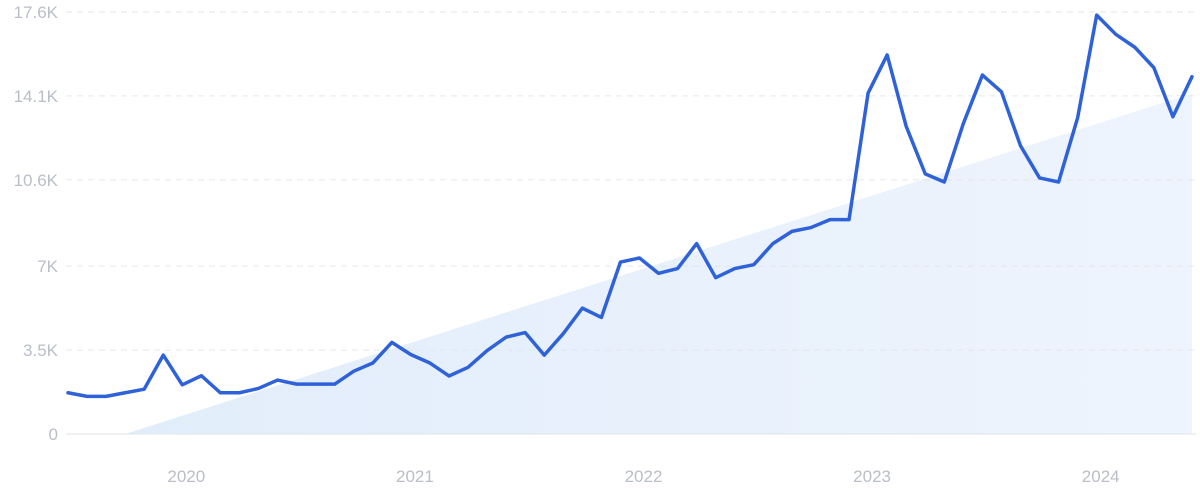 Image resolution: width=1200 pixels, height=499 pixels. Describe the element at coordinates (53, 434) in the screenshot. I see `y-tick-label: 0` at that location.